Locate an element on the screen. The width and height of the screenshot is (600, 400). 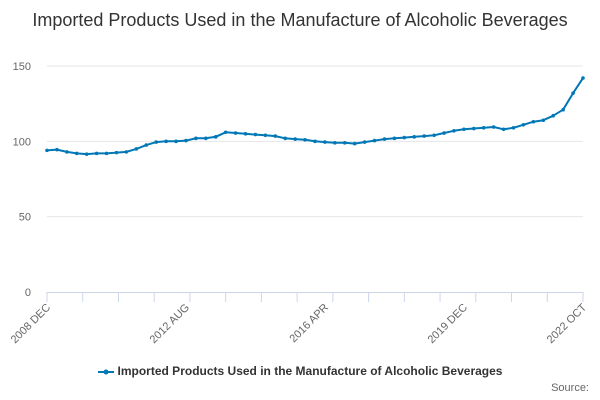
x-tick-label: 2022 OCT is located at coordinates (567, 323).